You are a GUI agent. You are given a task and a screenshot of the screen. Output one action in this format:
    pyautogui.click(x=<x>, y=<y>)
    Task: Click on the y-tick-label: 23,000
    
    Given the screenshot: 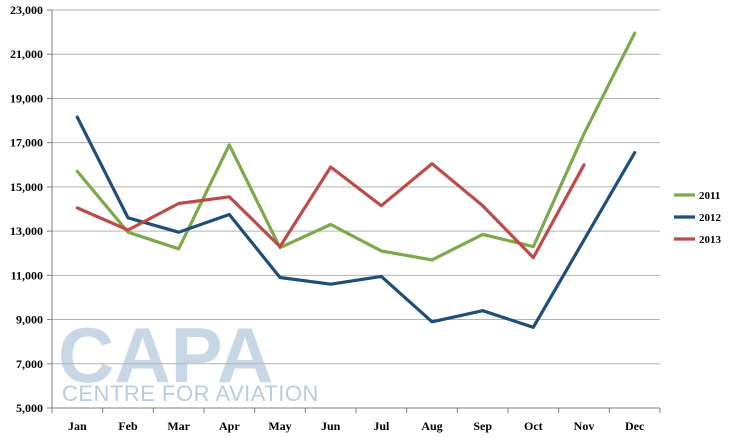 What is the action you would take?
    pyautogui.click(x=26, y=10)
    